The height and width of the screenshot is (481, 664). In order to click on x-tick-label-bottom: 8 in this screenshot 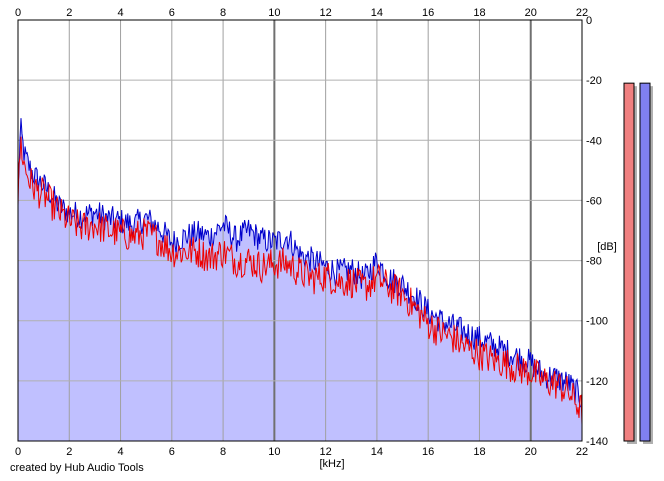, I will do `click(223, 452)`.